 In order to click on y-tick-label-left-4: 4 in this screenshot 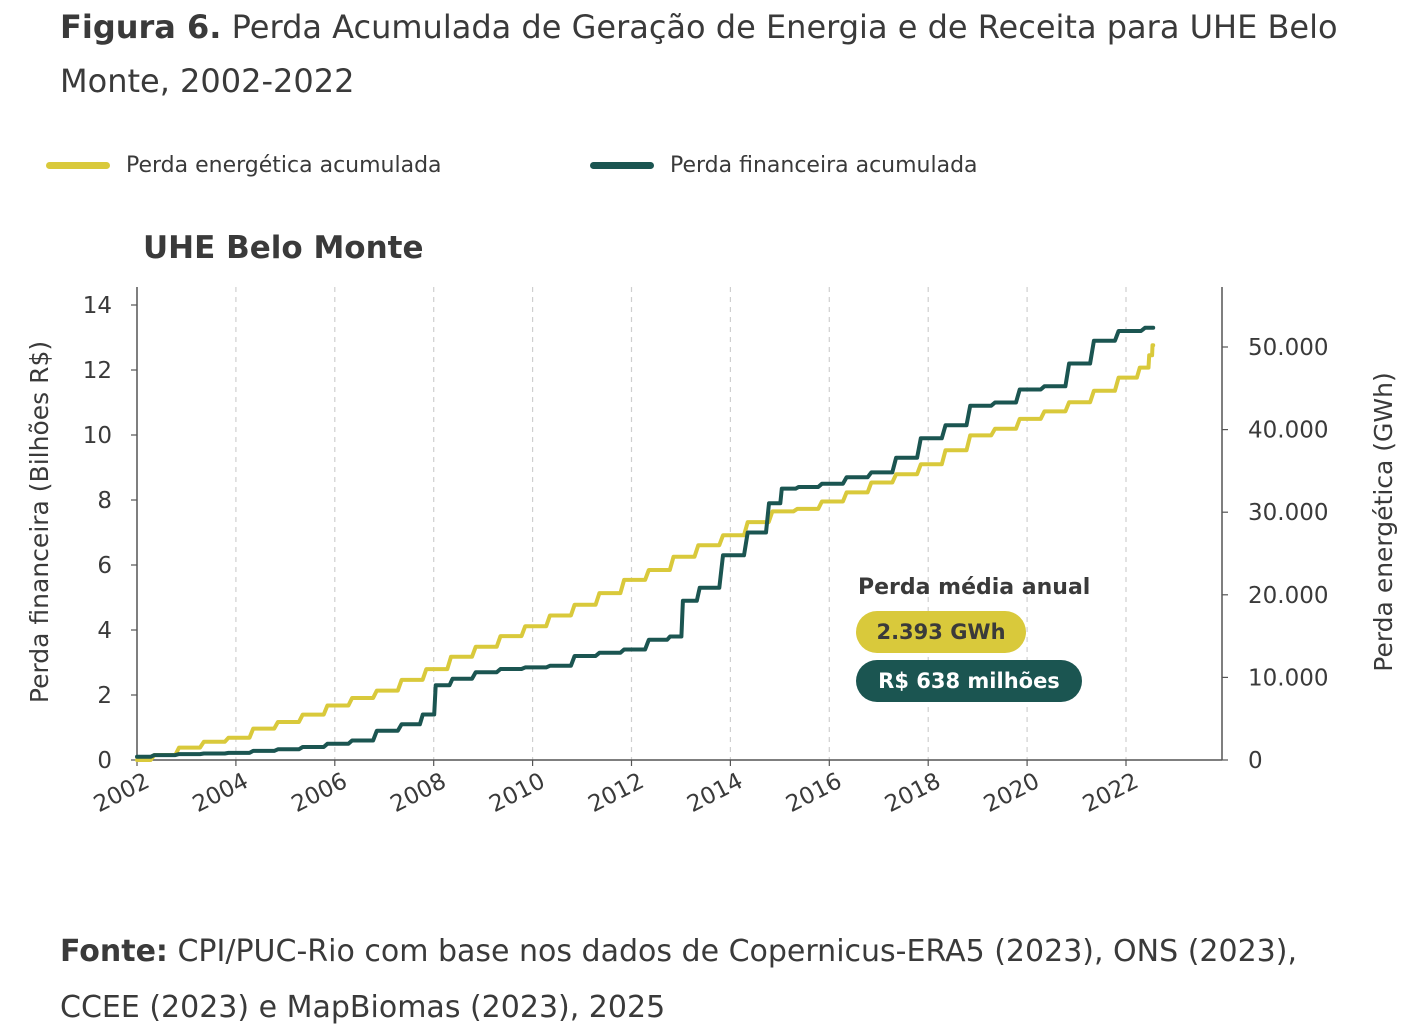, I will do `click(104, 631)`.